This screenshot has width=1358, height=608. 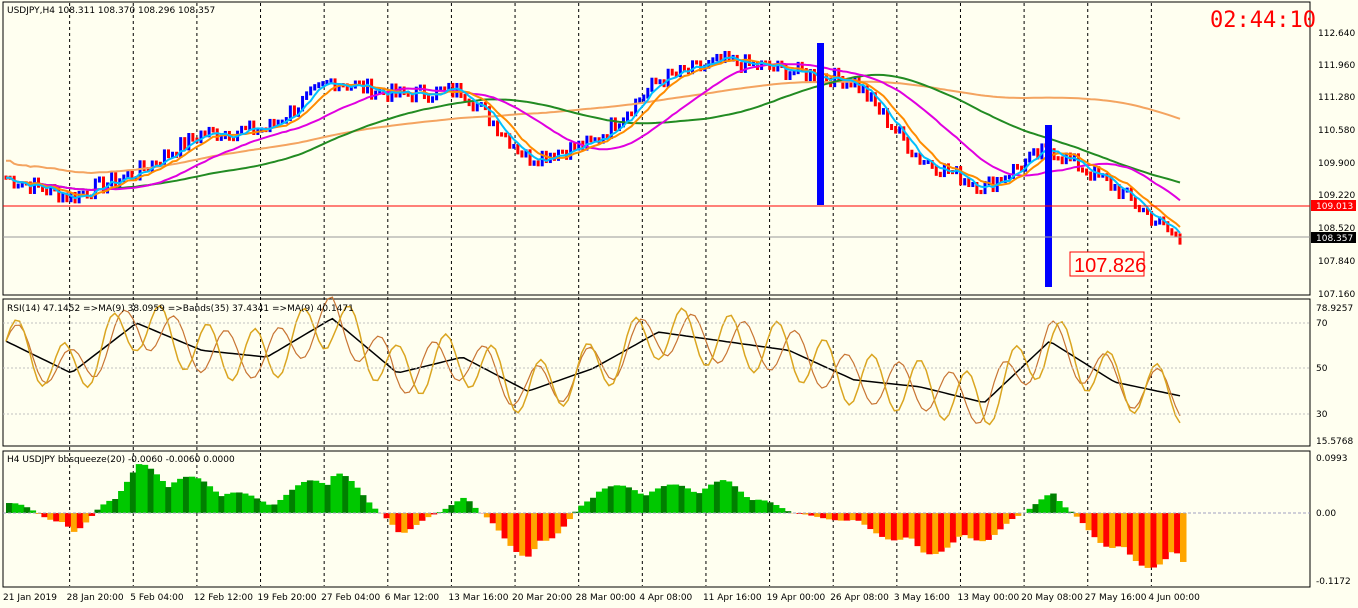 I want to click on time-label: 20 Mar 20:00, so click(x=542, y=598).